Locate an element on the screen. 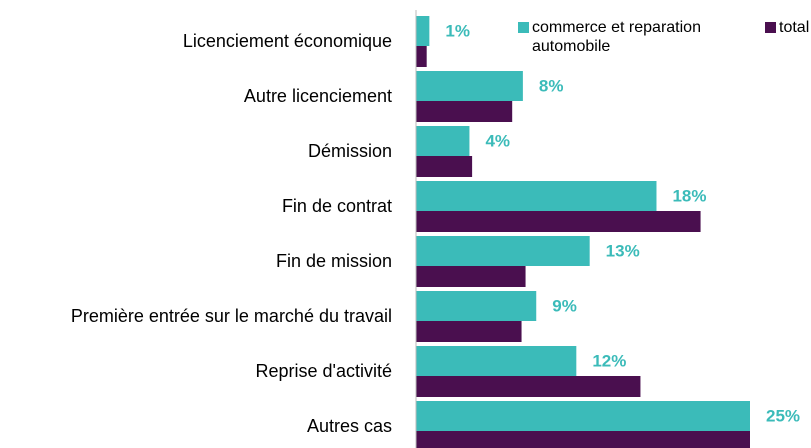 The height and width of the screenshot is (448, 811). category-label: Reprise d'activité is located at coordinates (324, 371).